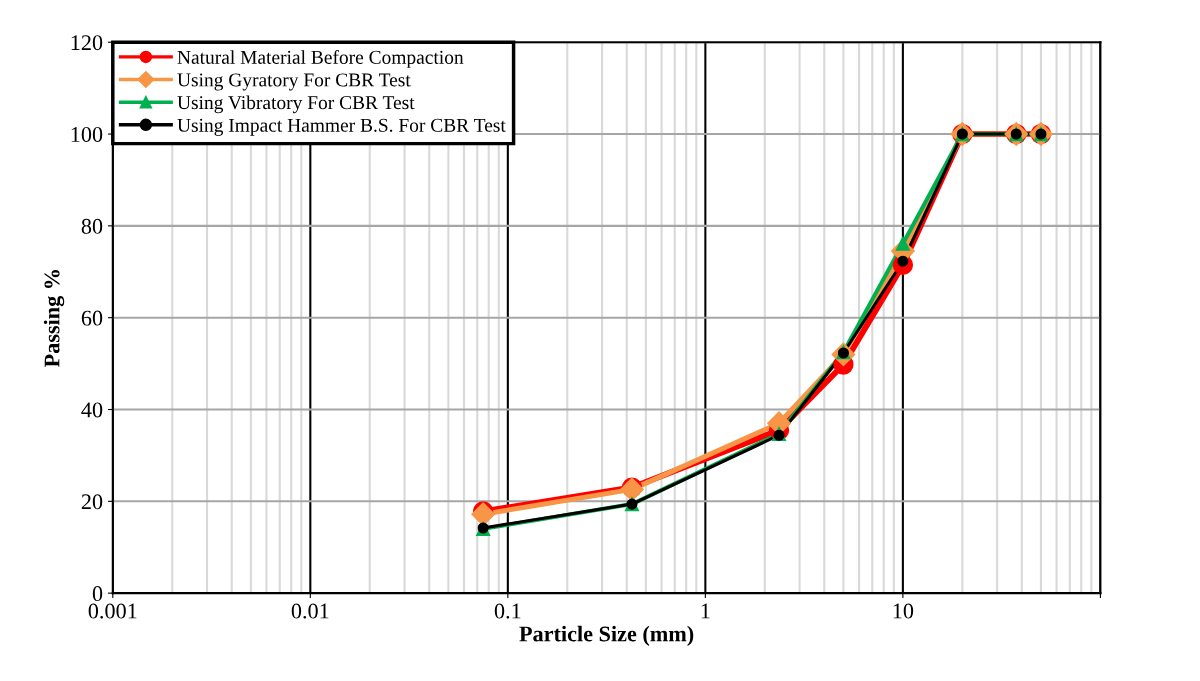  Describe the element at coordinates (507, 611) in the screenshot. I see `x-tick-label: 0.1` at that location.